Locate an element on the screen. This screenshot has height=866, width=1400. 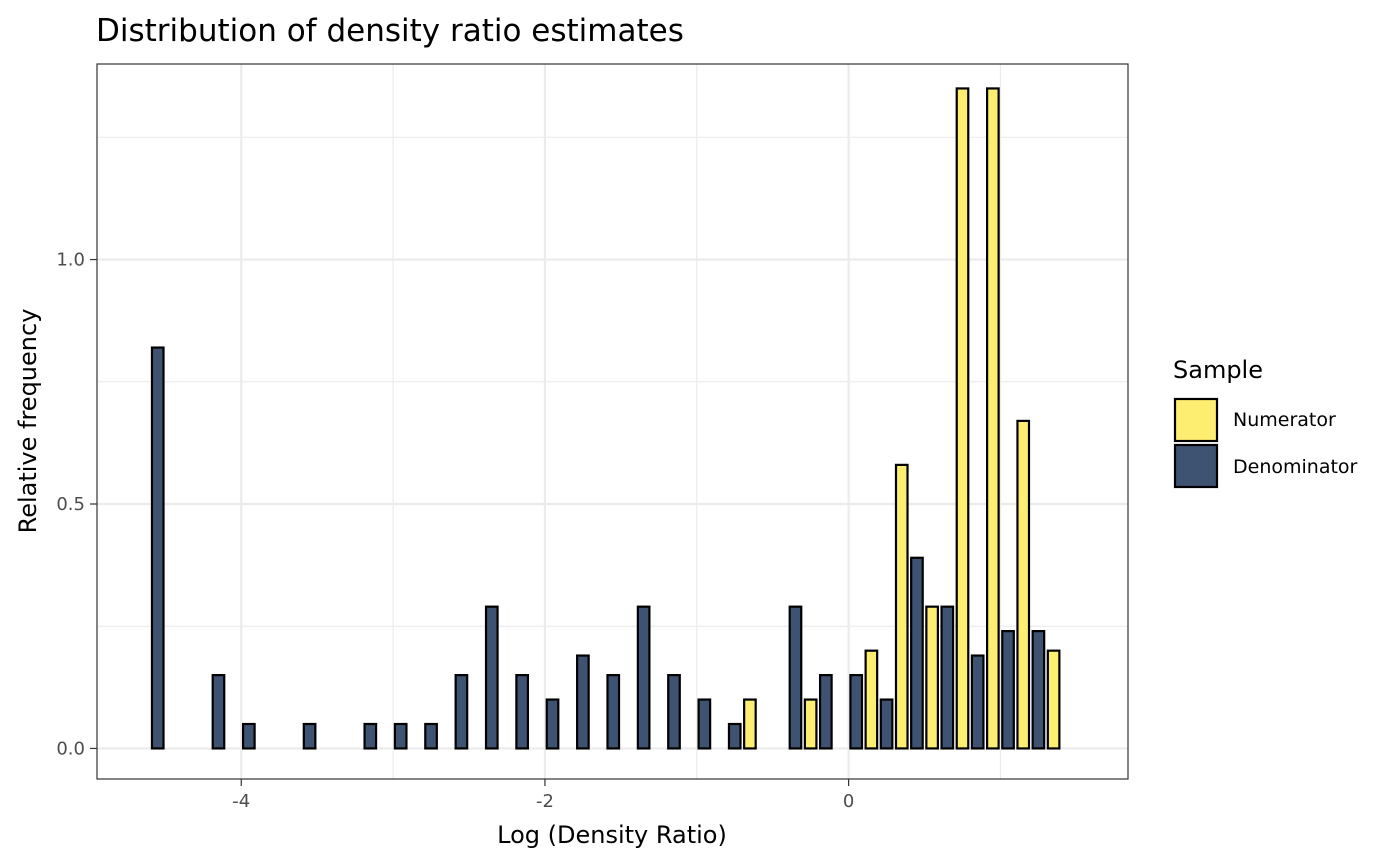
chart-title: Distribution of density ratio estimates is located at coordinates (390, 31).